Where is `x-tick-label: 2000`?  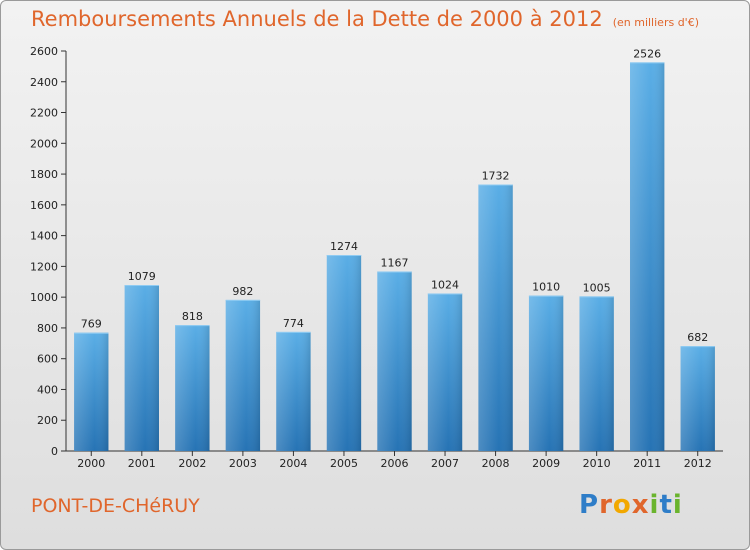 x-tick-label: 2000 is located at coordinates (91, 463).